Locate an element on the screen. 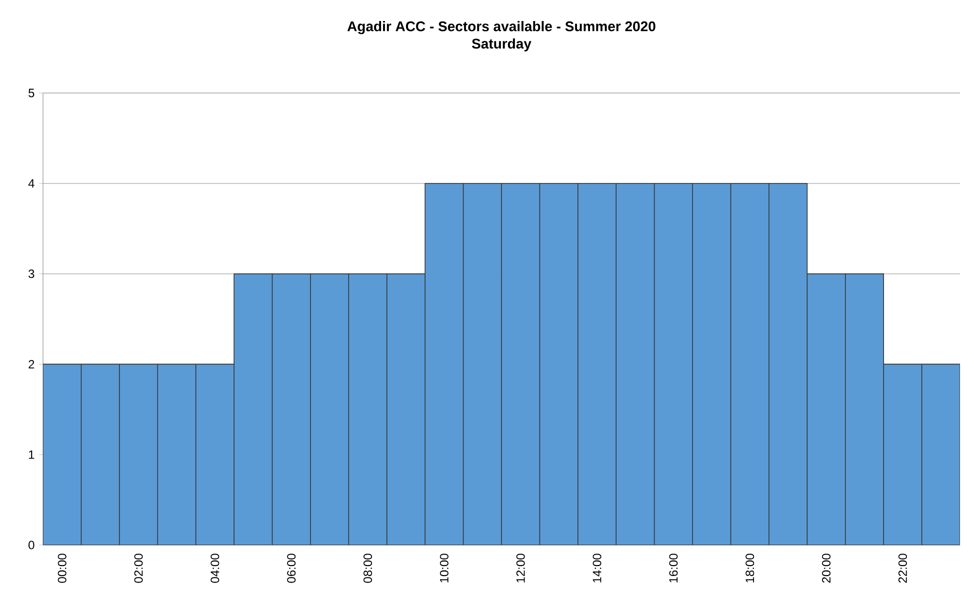 The image size is (968, 594). x-tick-label: 20:00 is located at coordinates (826, 568).